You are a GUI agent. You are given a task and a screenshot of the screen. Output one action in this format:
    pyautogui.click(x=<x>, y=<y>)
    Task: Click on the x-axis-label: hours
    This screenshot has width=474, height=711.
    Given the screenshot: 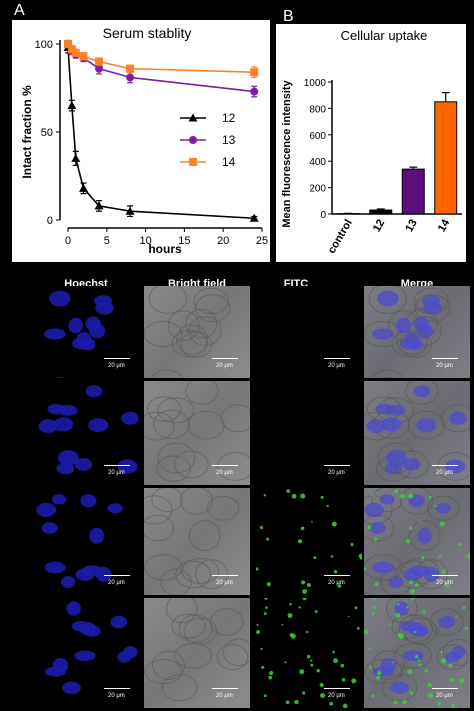 What is the action you would take?
    pyautogui.click(x=165, y=249)
    